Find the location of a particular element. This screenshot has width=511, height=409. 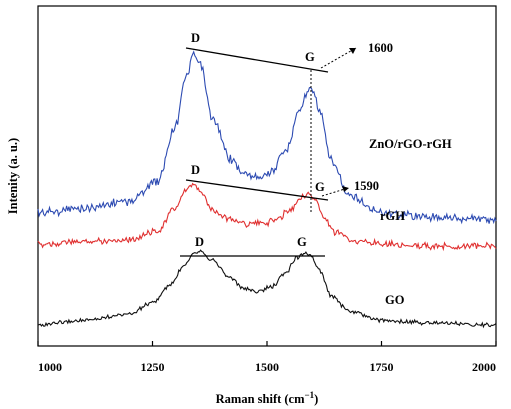

rgh-shift-arrow is located at coordinates (335, 192).